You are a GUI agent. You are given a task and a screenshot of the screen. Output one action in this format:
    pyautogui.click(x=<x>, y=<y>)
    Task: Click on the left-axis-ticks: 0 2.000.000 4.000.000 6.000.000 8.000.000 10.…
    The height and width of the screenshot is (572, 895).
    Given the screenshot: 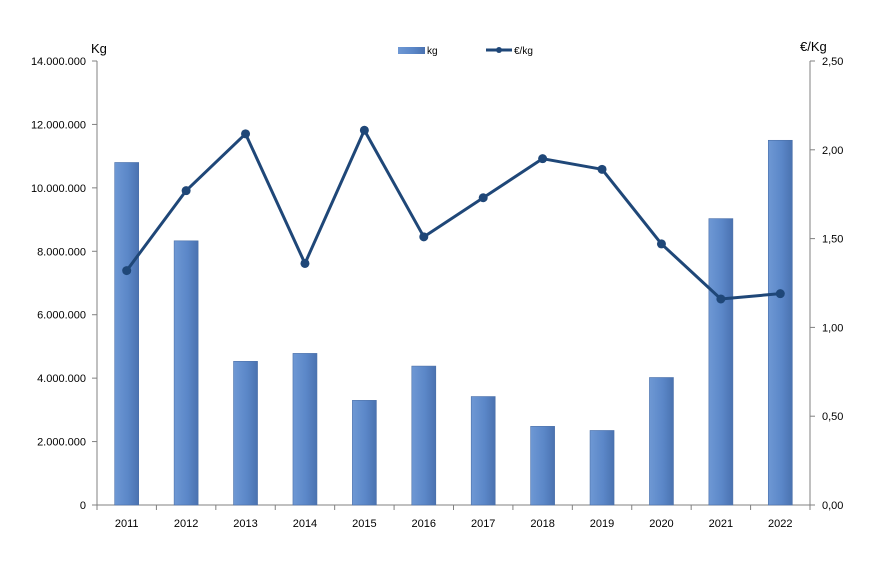 What is the action you would take?
    pyautogui.click(x=64, y=284)
    